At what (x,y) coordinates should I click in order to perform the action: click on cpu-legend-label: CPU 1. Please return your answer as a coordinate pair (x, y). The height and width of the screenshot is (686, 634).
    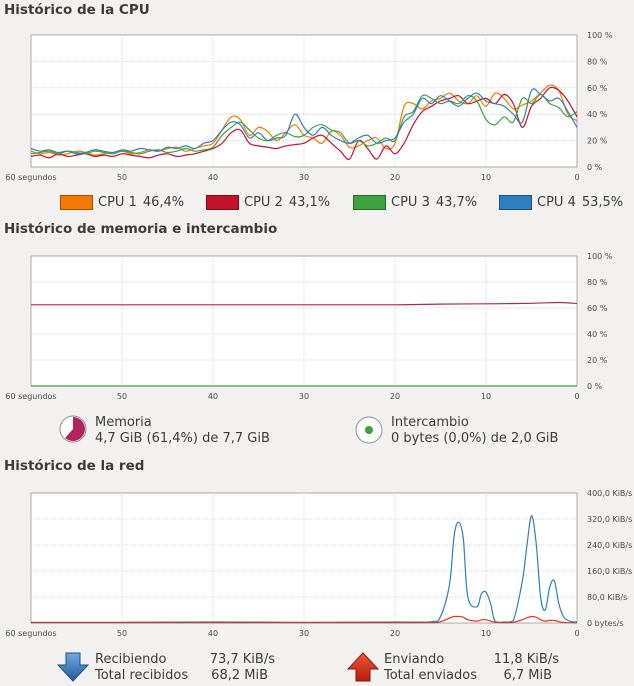
    Looking at the image, I should click on (117, 202).